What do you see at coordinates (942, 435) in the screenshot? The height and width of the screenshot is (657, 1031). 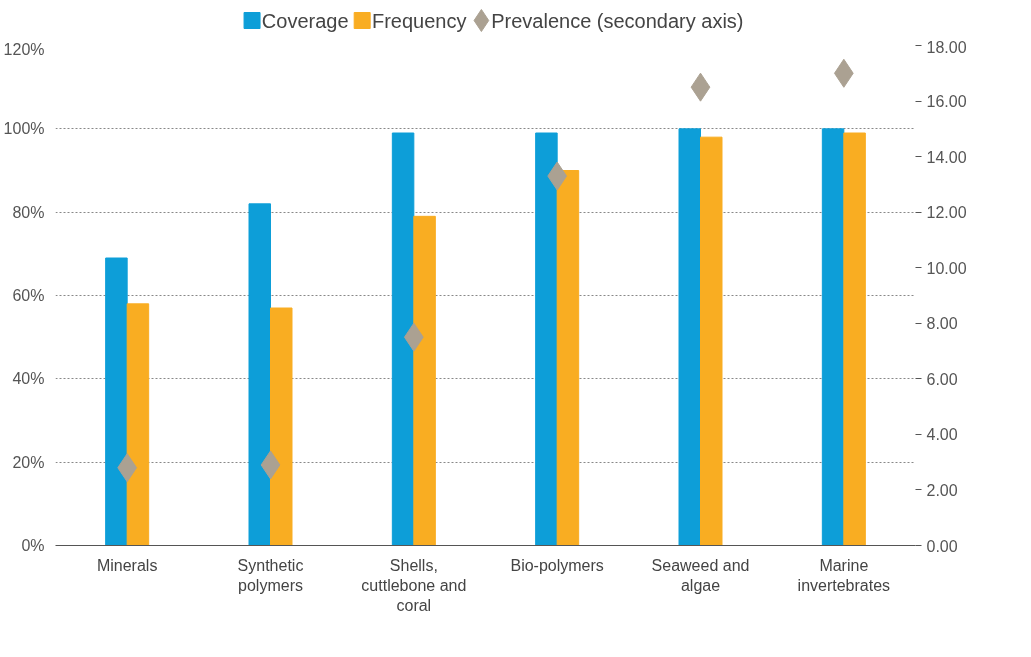 I see `y2-tick-label: 4.00` at bounding box center [942, 435].